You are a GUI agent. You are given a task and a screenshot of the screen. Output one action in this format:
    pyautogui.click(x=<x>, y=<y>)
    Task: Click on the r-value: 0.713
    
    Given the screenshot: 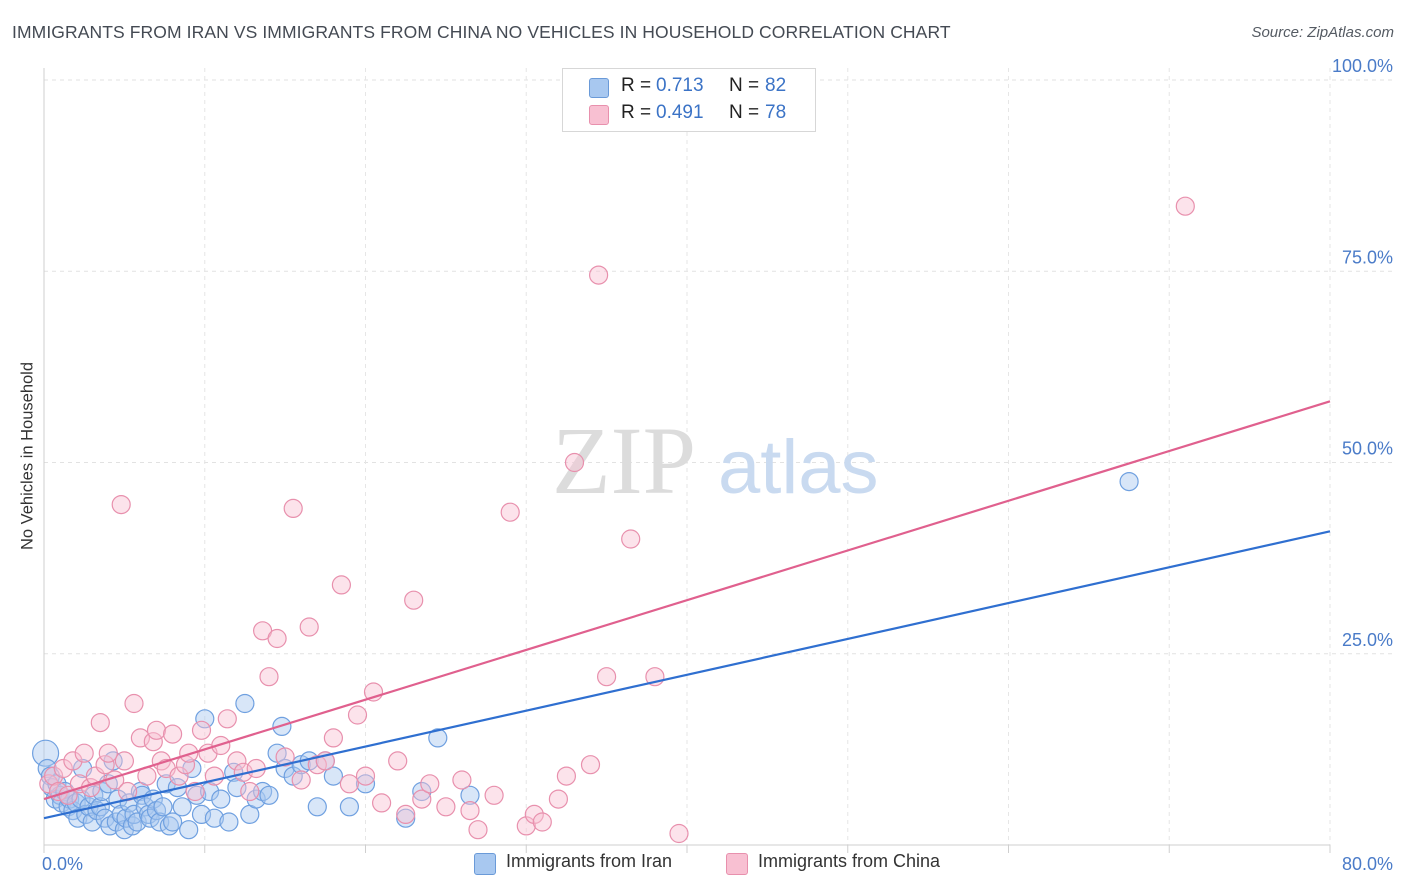 What is the action you would take?
    pyautogui.click(x=680, y=85)
    